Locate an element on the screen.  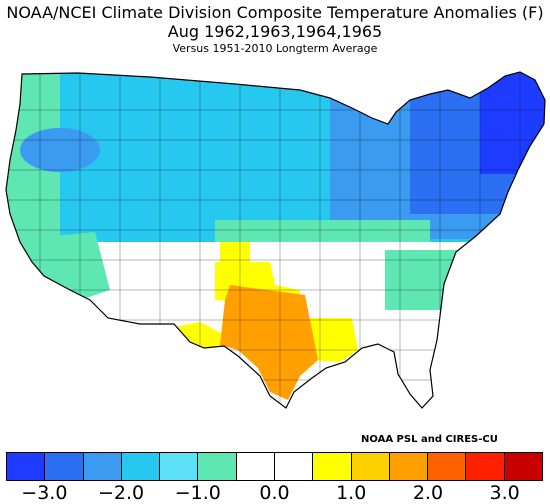
map-subtitle-years: Aug 1962,1963,1964,1965 is located at coordinates (275, 31).